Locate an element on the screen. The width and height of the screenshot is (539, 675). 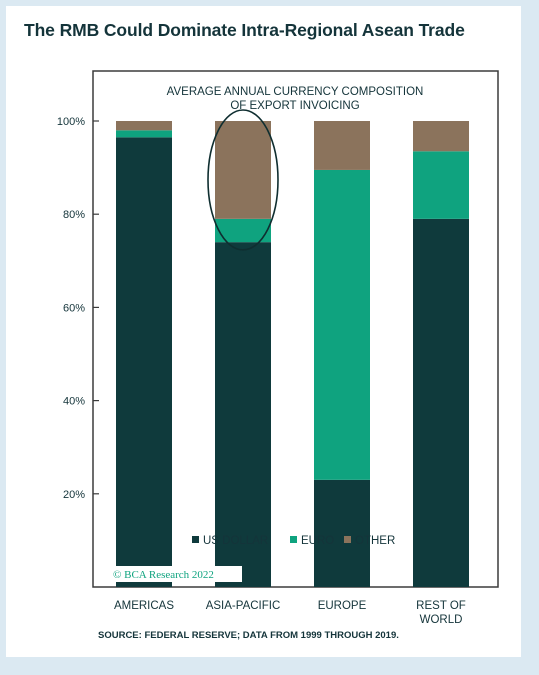
annotation-layer is located at coordinates (243, 180).